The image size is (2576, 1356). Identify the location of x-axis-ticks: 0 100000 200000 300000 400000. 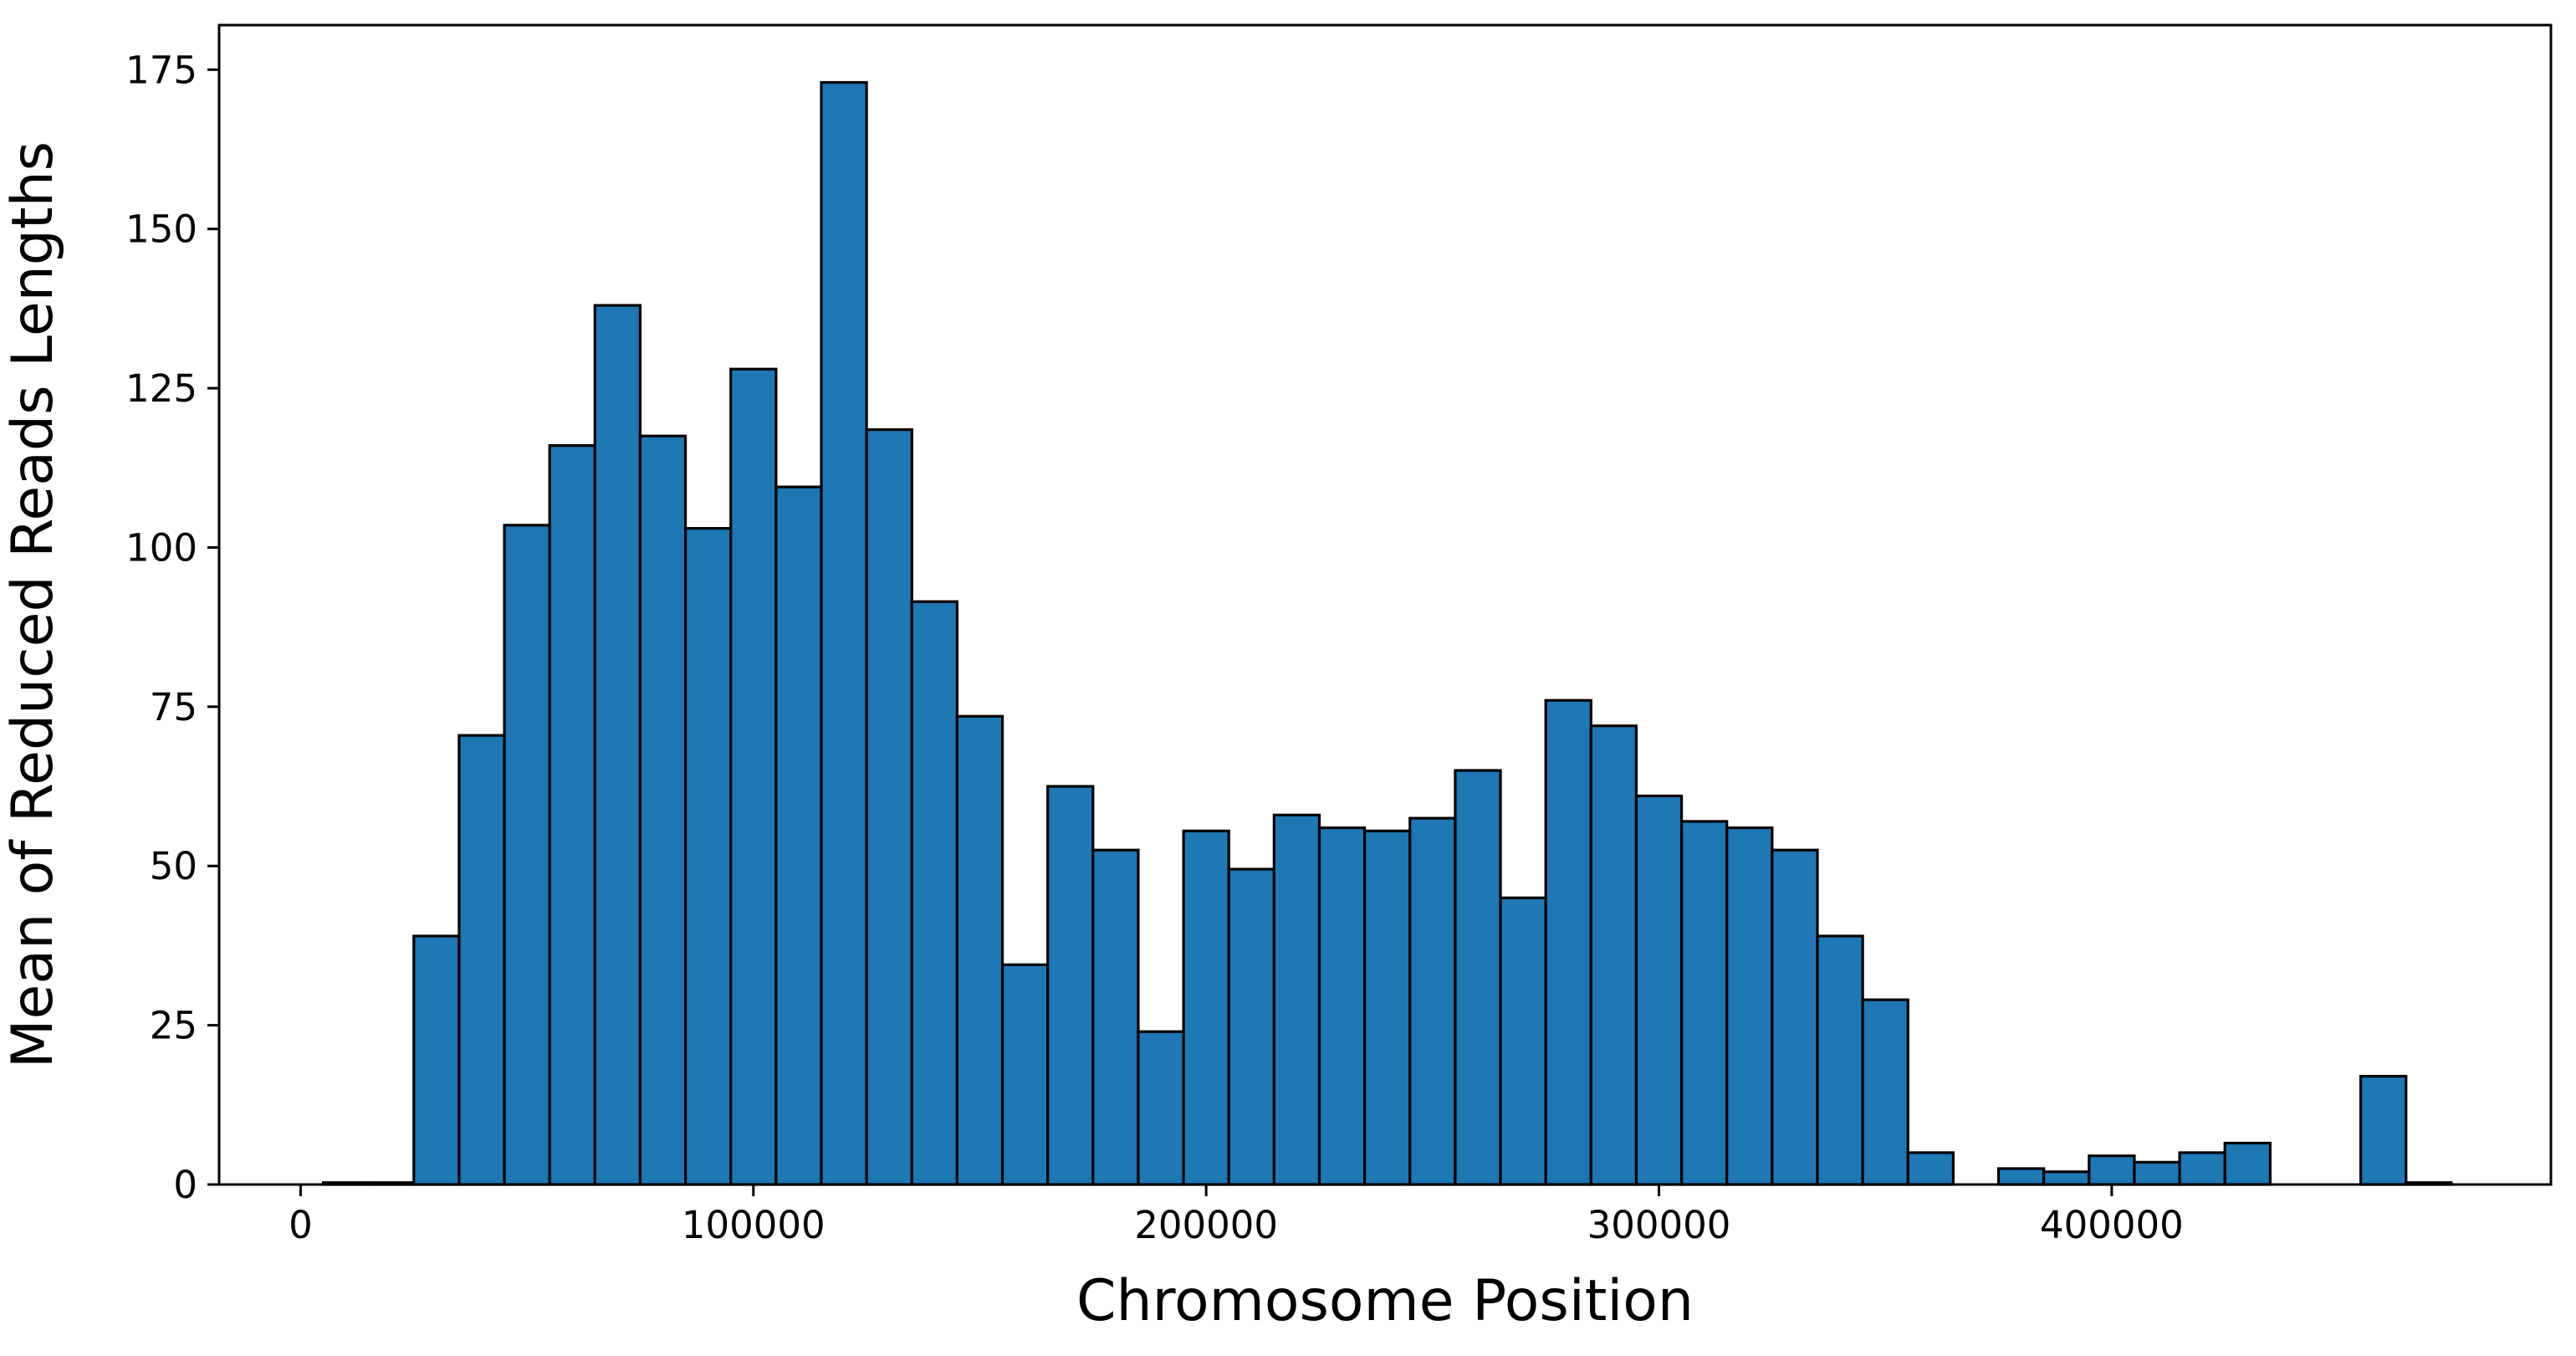
(1236, 1216).